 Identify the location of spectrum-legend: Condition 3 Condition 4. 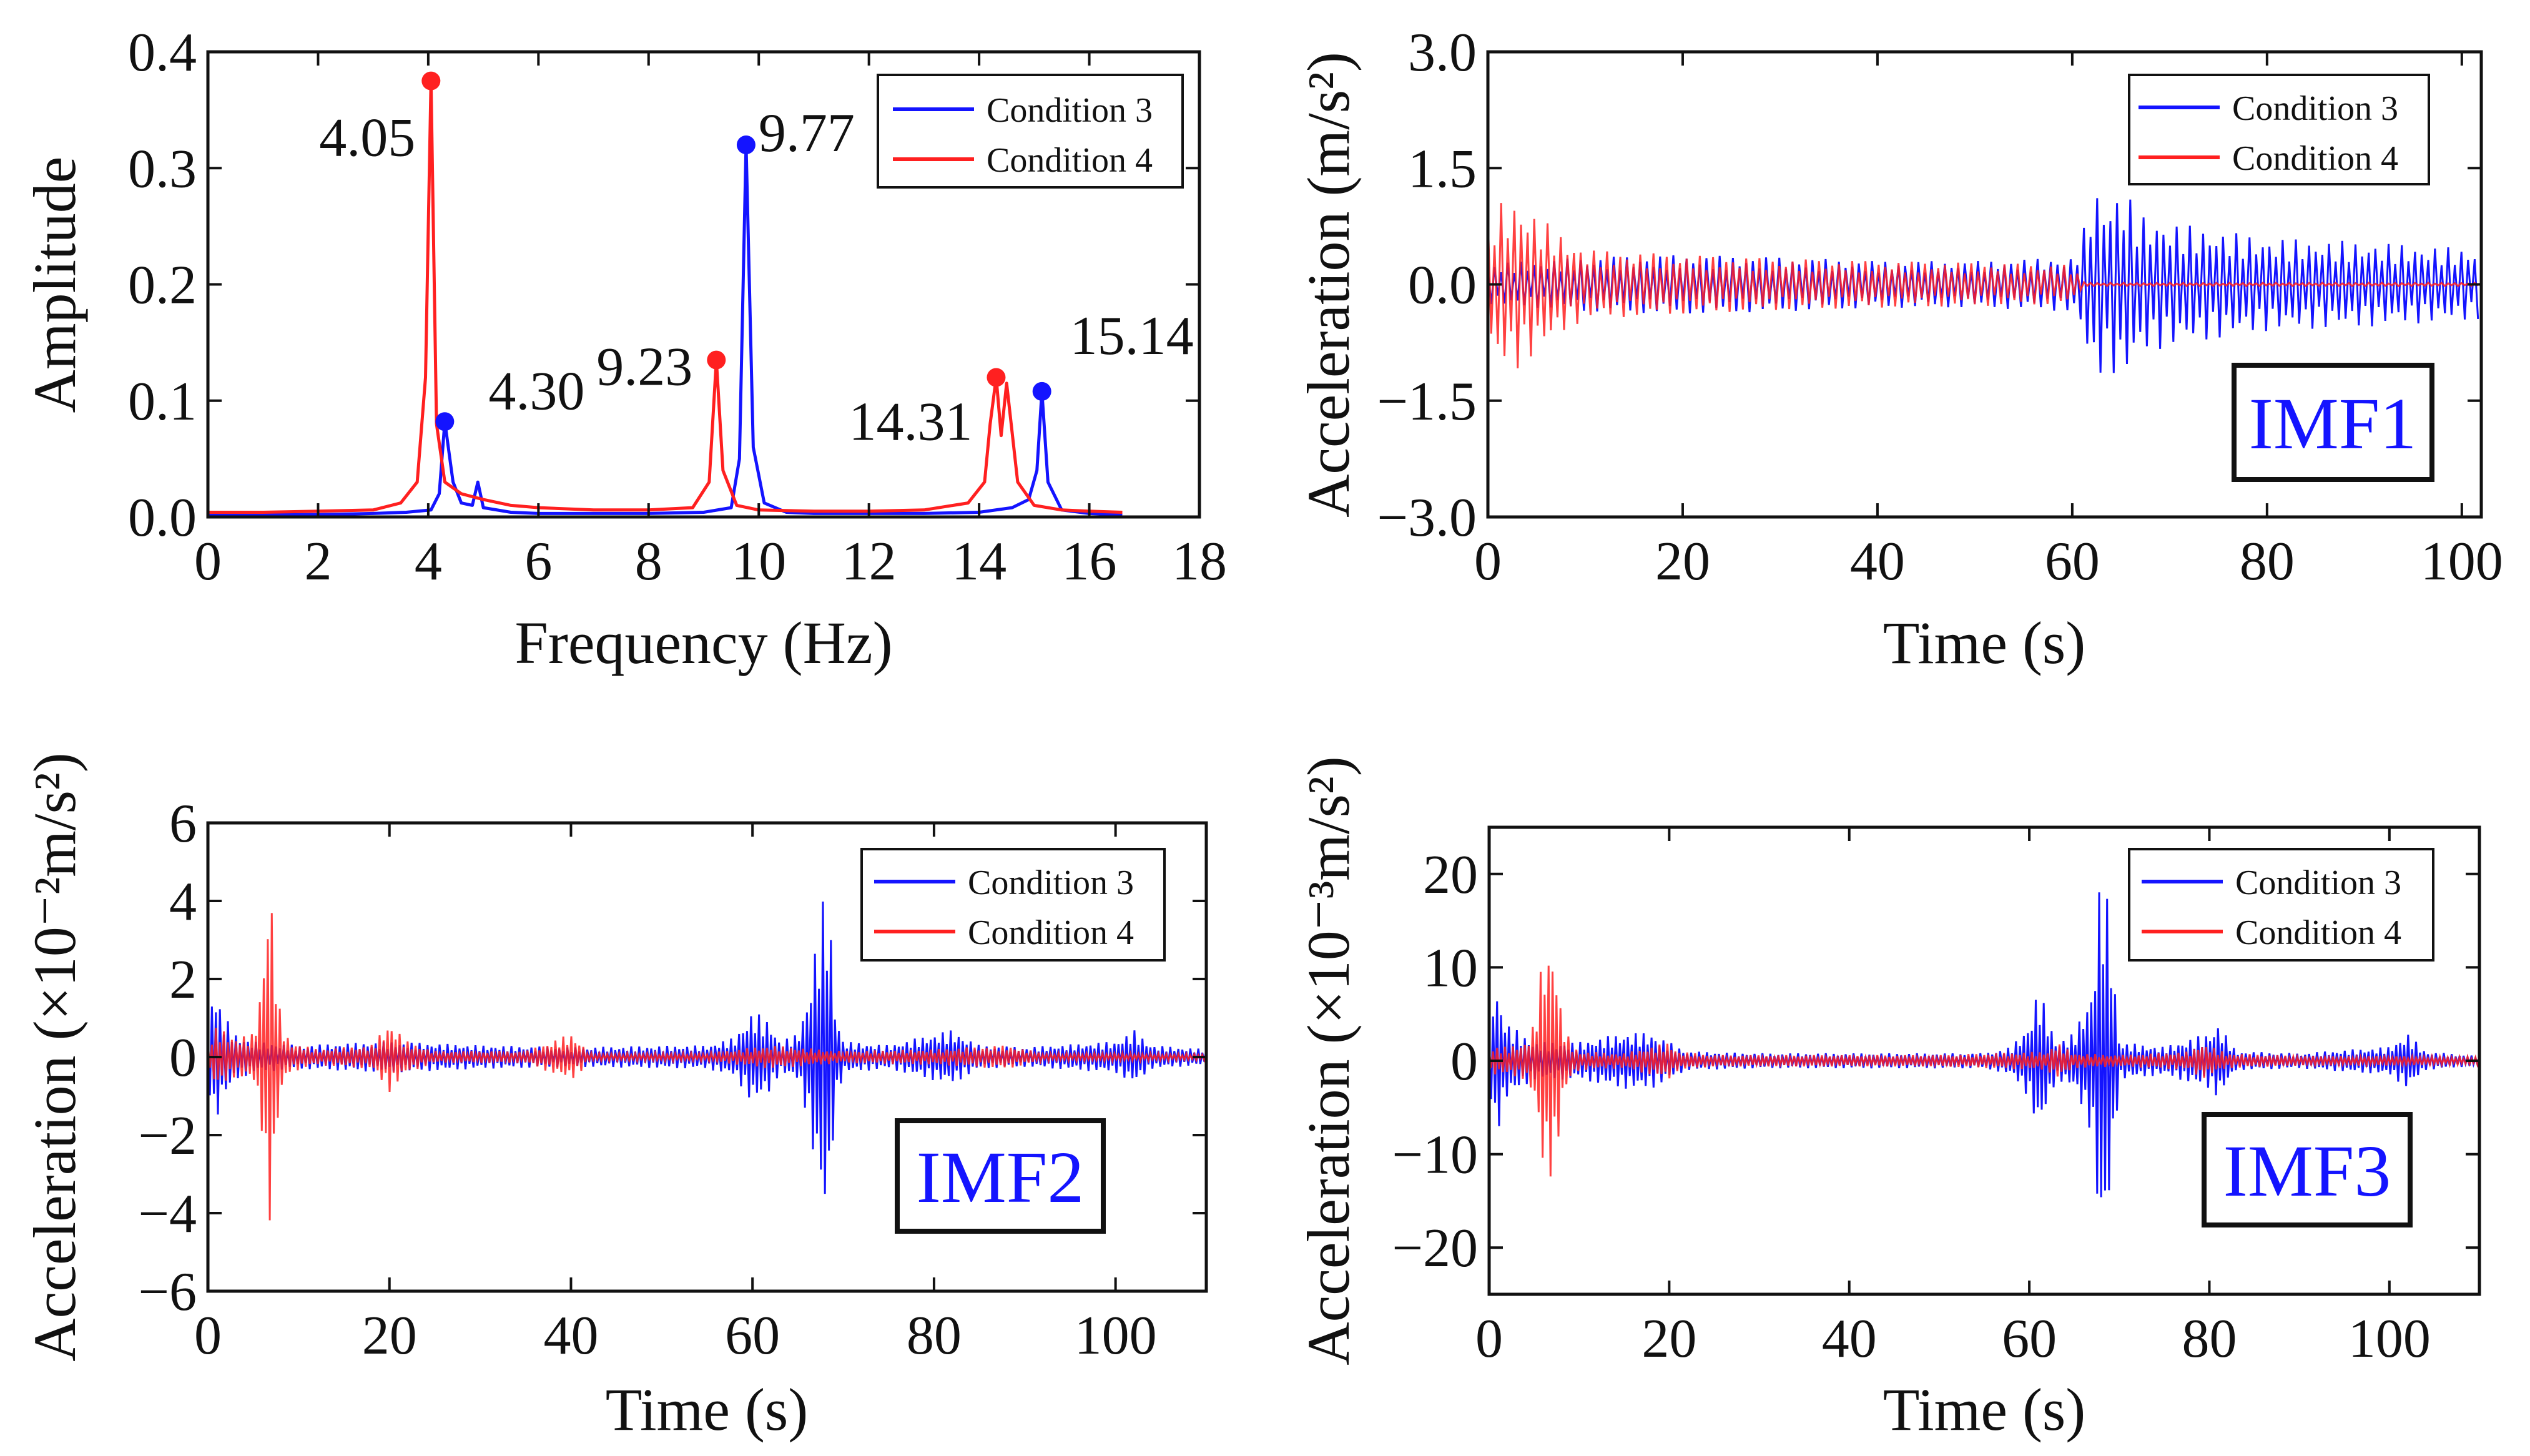
(1030, 131).